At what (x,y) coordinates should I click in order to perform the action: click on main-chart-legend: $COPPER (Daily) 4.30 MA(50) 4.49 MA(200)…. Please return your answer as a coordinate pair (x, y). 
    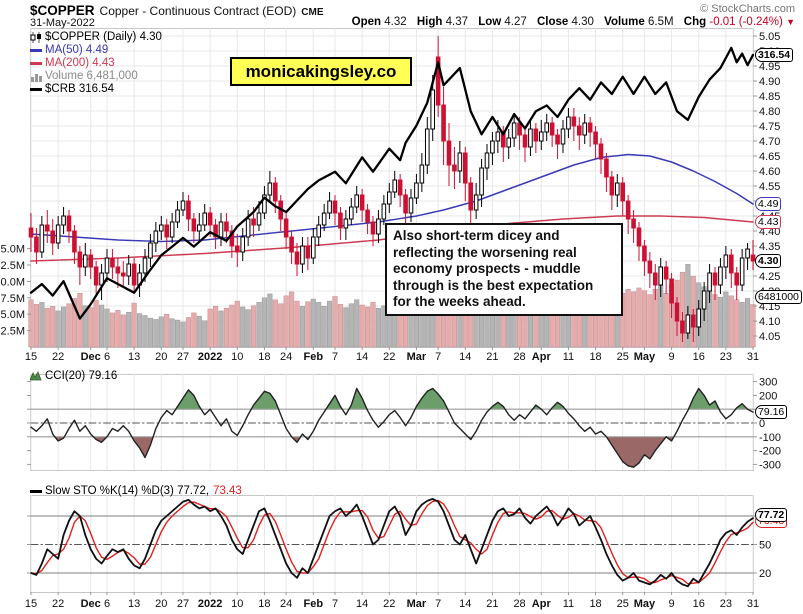
    Looking at the image, I should click on (96, 63).